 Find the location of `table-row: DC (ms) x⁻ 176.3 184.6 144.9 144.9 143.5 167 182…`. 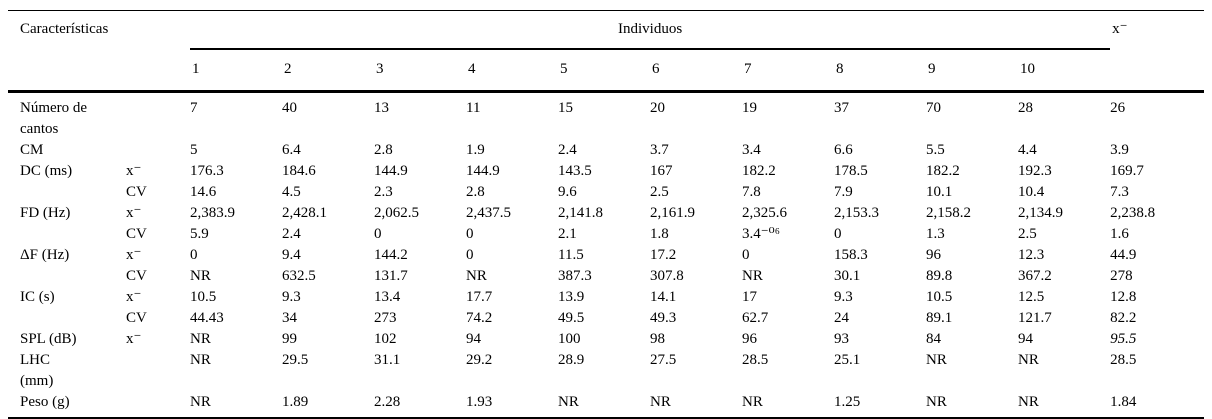

table-row: DC (ms) x⁻ 176.3 184.6 144.9 144.9 143.5 167 182… is located at coordinates (606, 171).